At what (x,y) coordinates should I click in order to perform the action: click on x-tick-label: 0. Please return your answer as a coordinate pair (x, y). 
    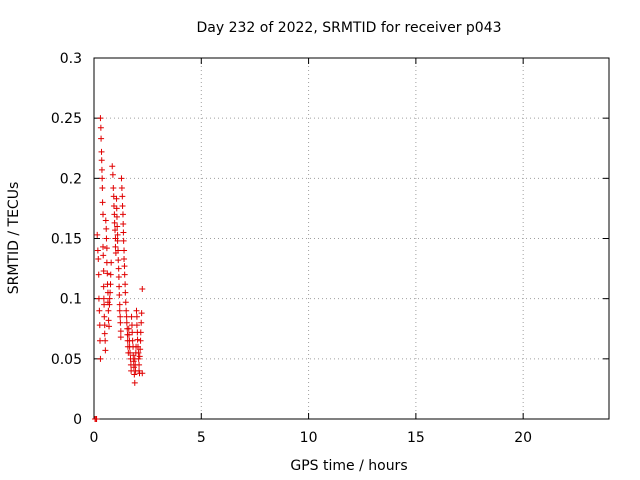
    Looking at the image, I should click on (94, 438).